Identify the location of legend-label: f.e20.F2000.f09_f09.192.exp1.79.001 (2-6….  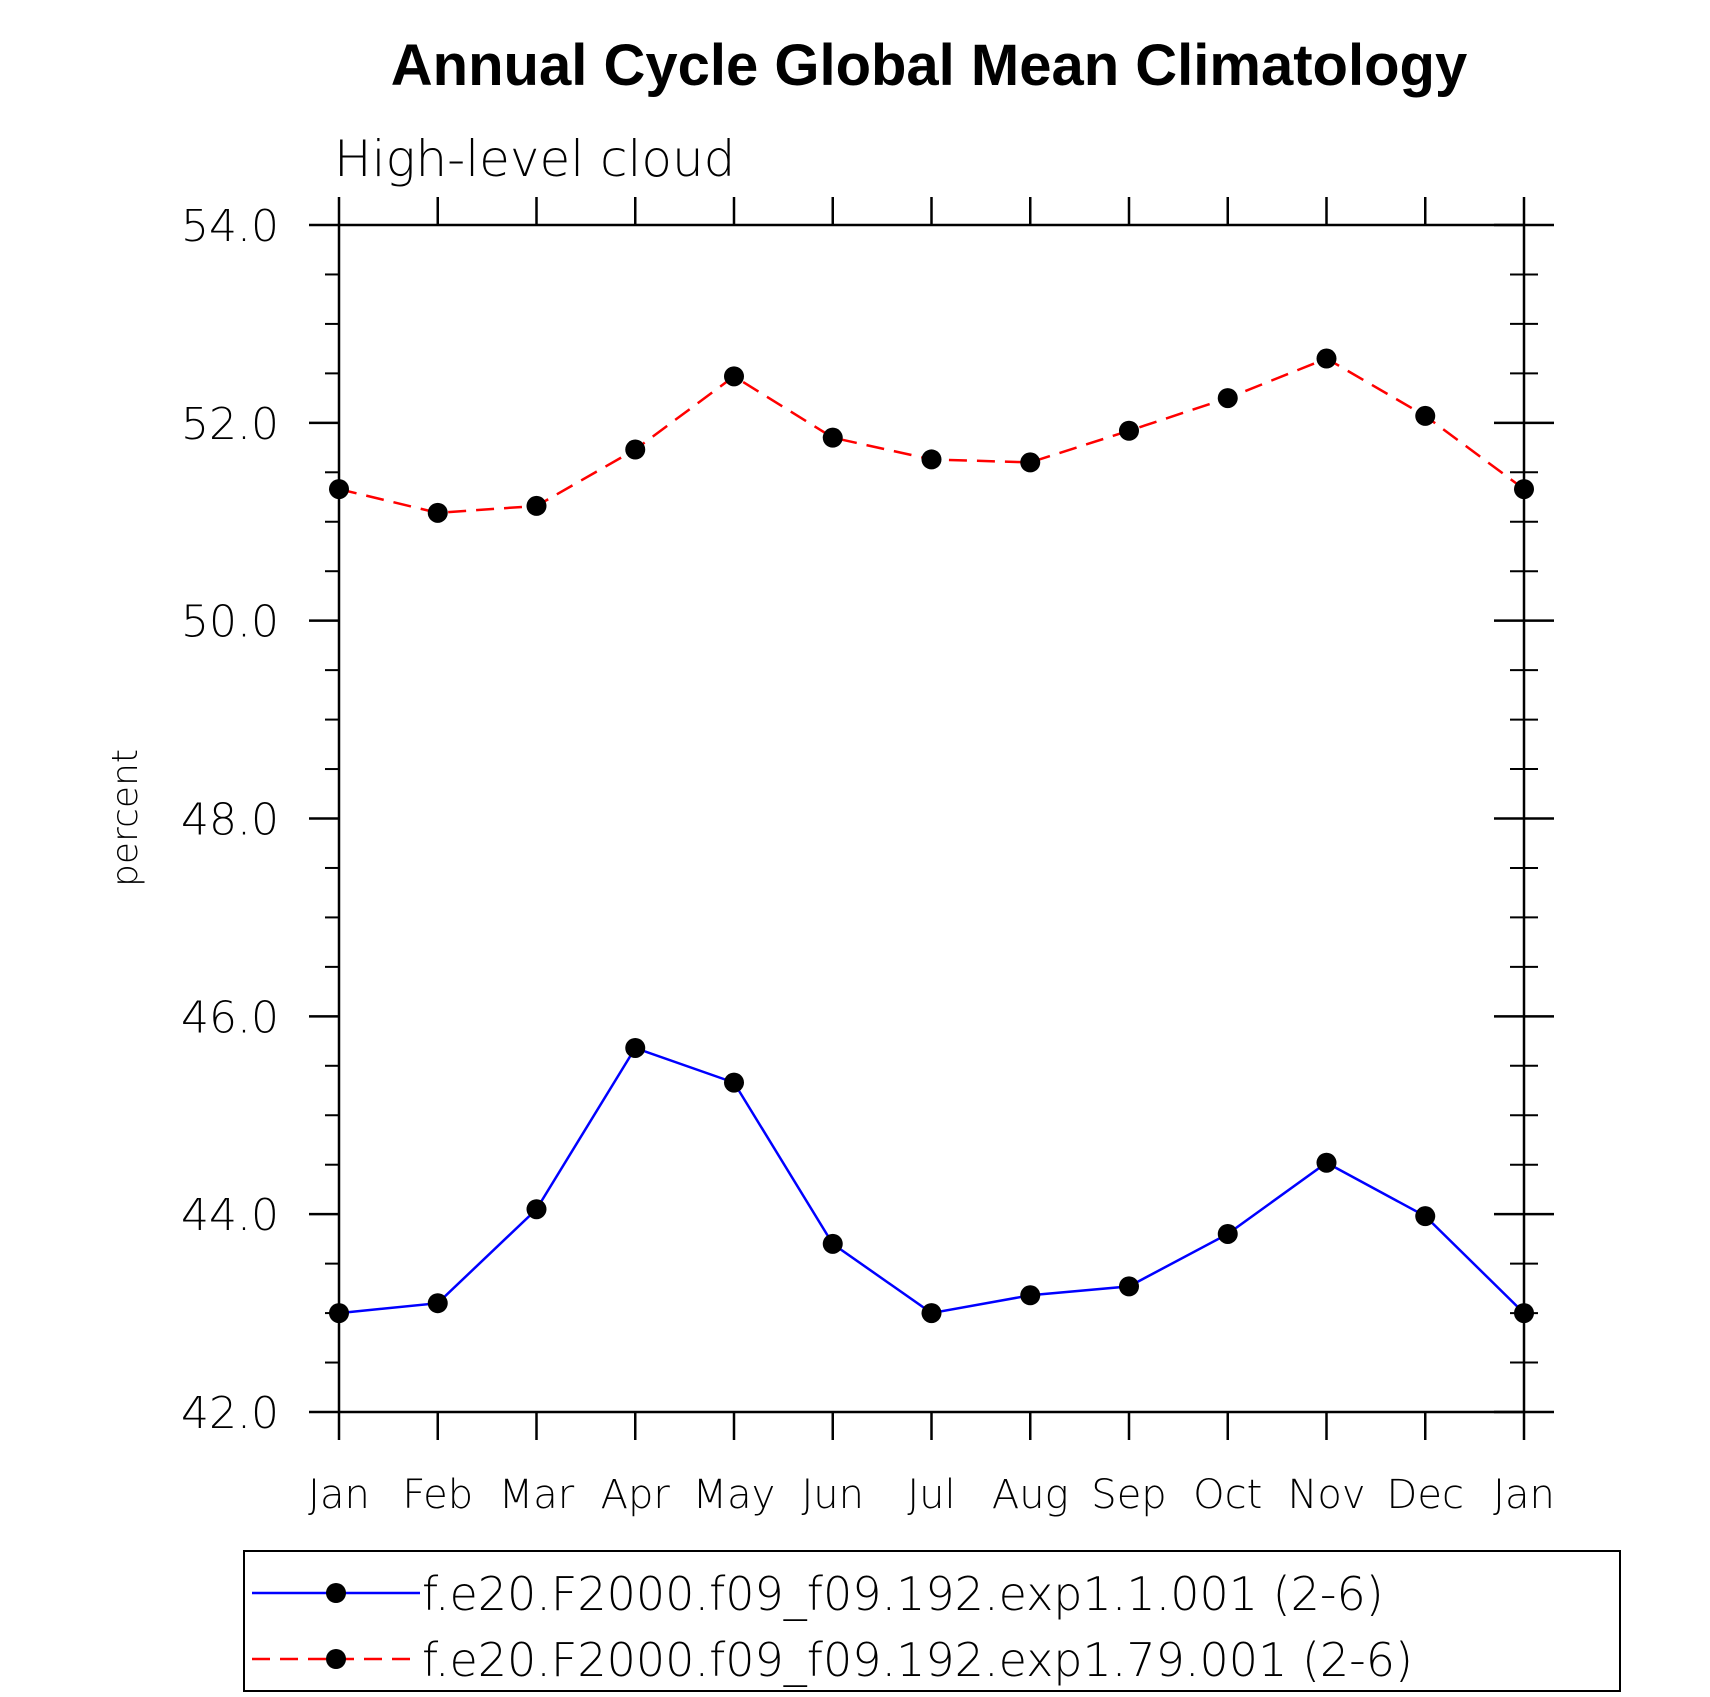
(917, 1660).